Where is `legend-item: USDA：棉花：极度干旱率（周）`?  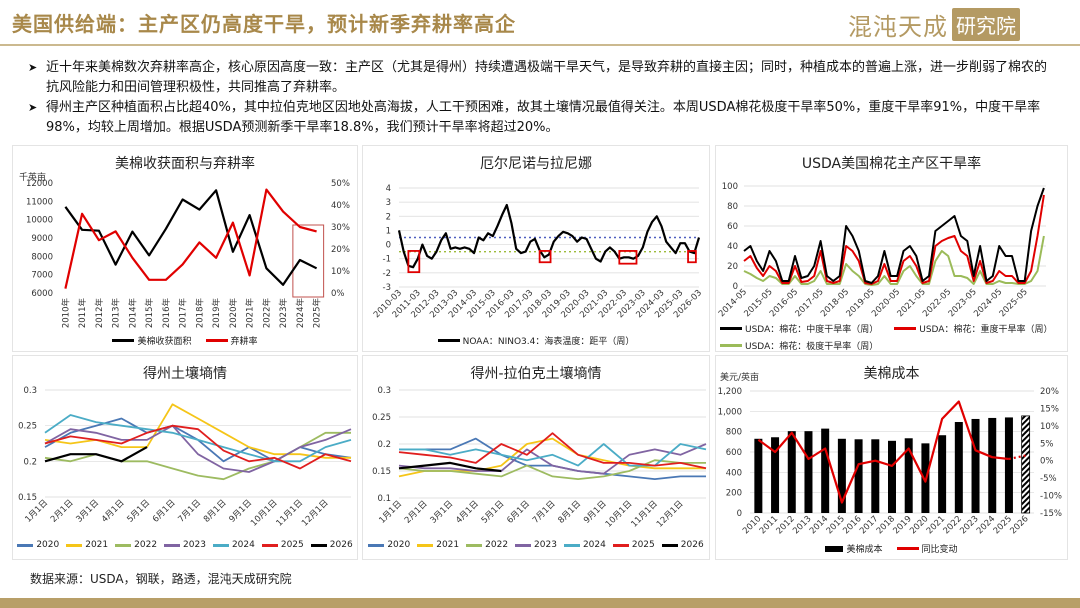 legend-item: USDA：棉花：极度干旱率（周） is located at coordinates (799, 345).